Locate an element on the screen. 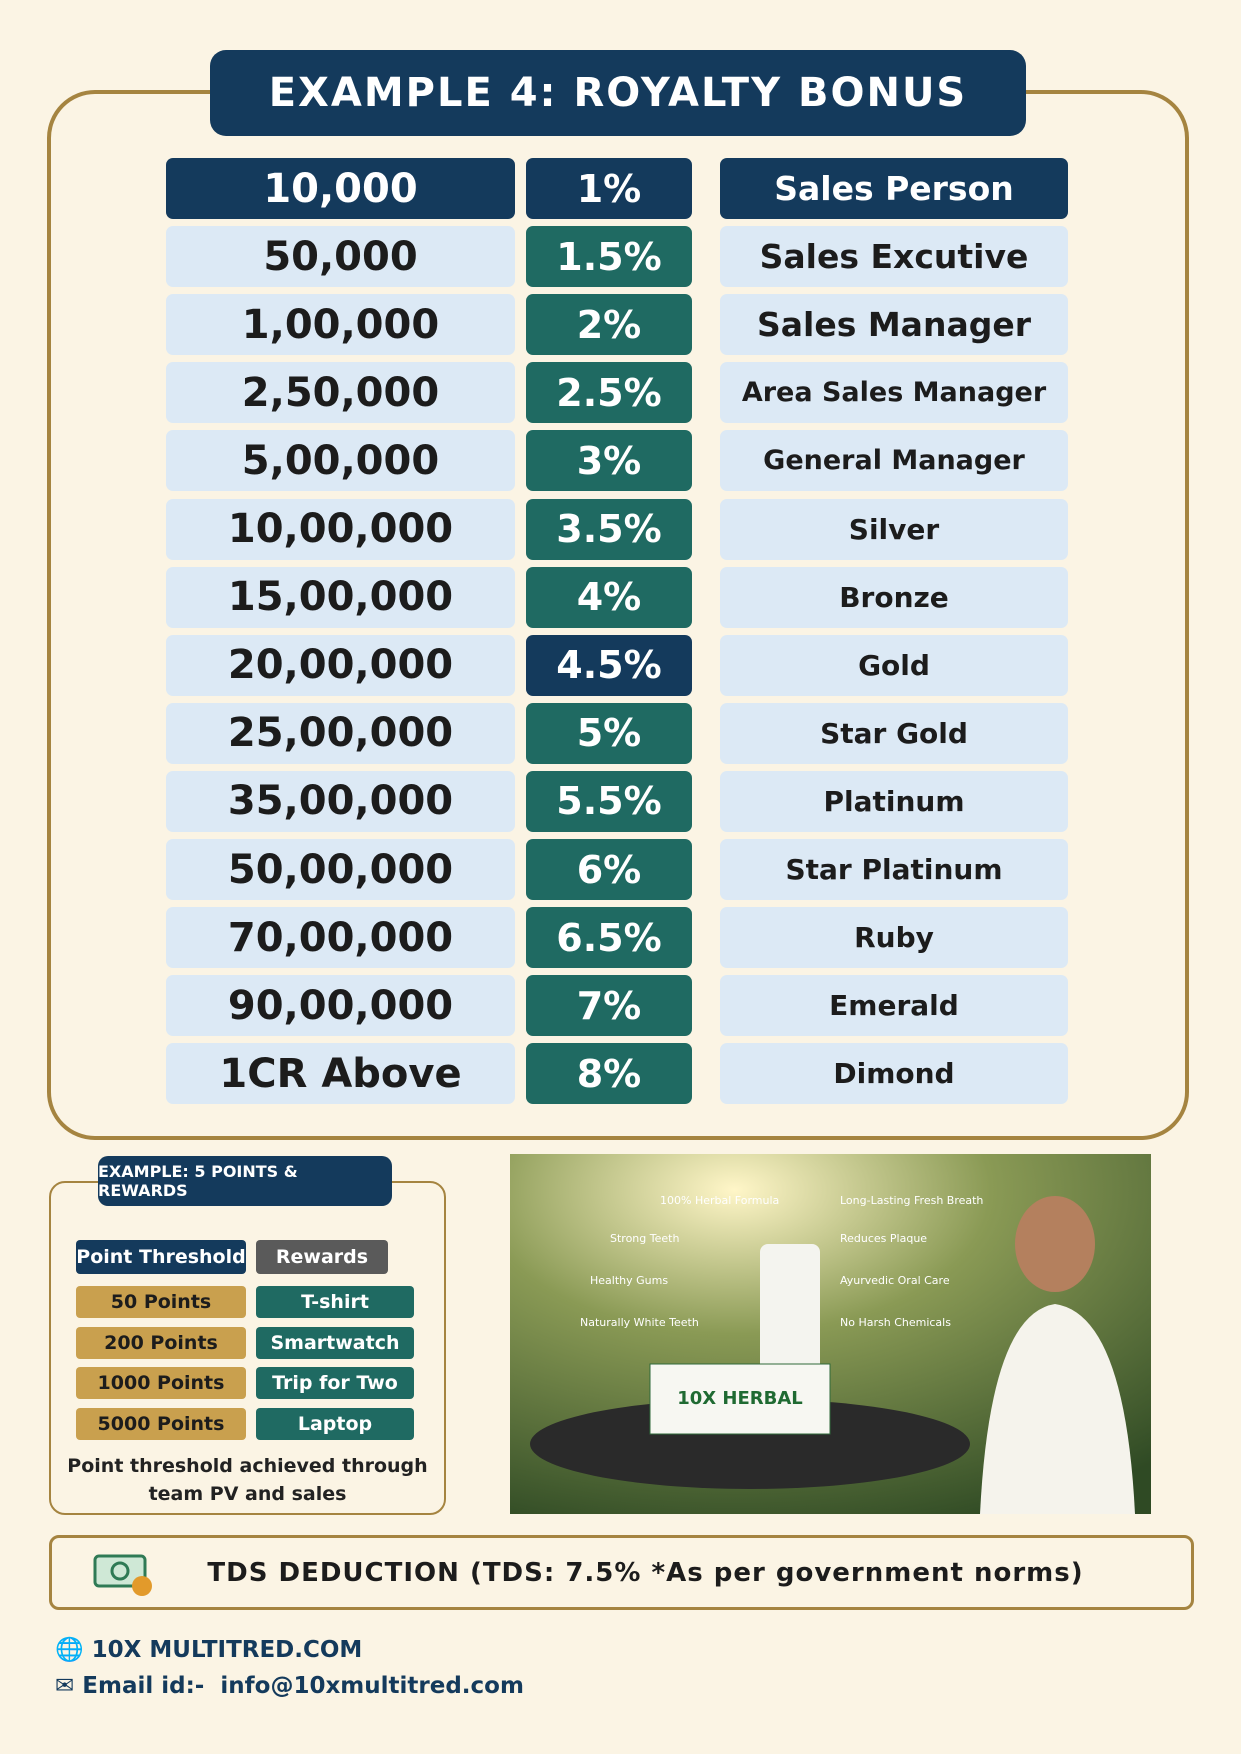 This screenshot has width=1241, height=1754. website: 10X MULTITRED.COM is located at coordinates (227, 1650).